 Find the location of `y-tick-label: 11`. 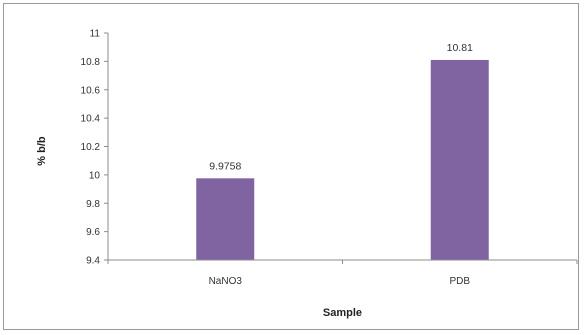

y-tick-label: 11 is located at coordinates (95, 34).